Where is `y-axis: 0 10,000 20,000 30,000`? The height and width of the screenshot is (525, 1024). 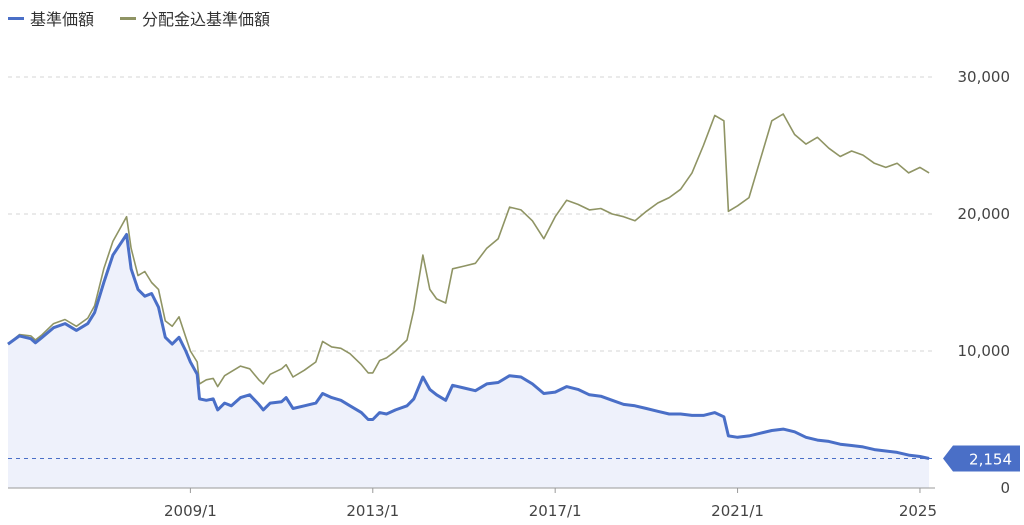 y-axis: 0 10,000 20,000 30,000 is located at coordinates (984, 282).